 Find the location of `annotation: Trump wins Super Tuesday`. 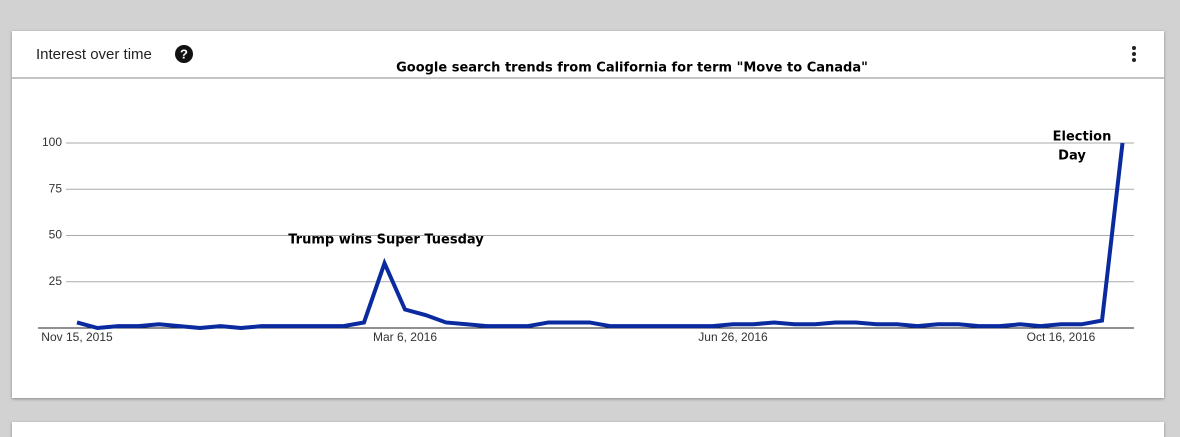

annotation: Trump wins Super Tuesday is located at coordinates (386, 240).